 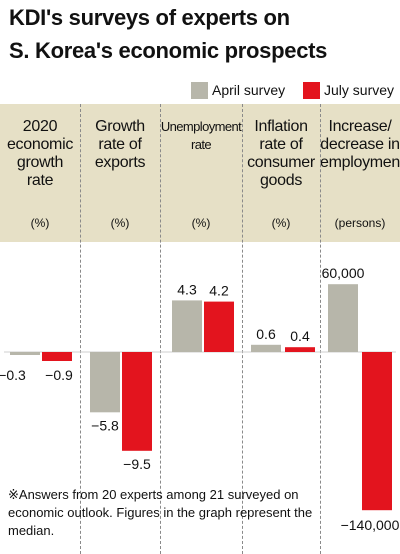 I want to click on column-title-1-line-2: exports, so click(x=120, y=162).